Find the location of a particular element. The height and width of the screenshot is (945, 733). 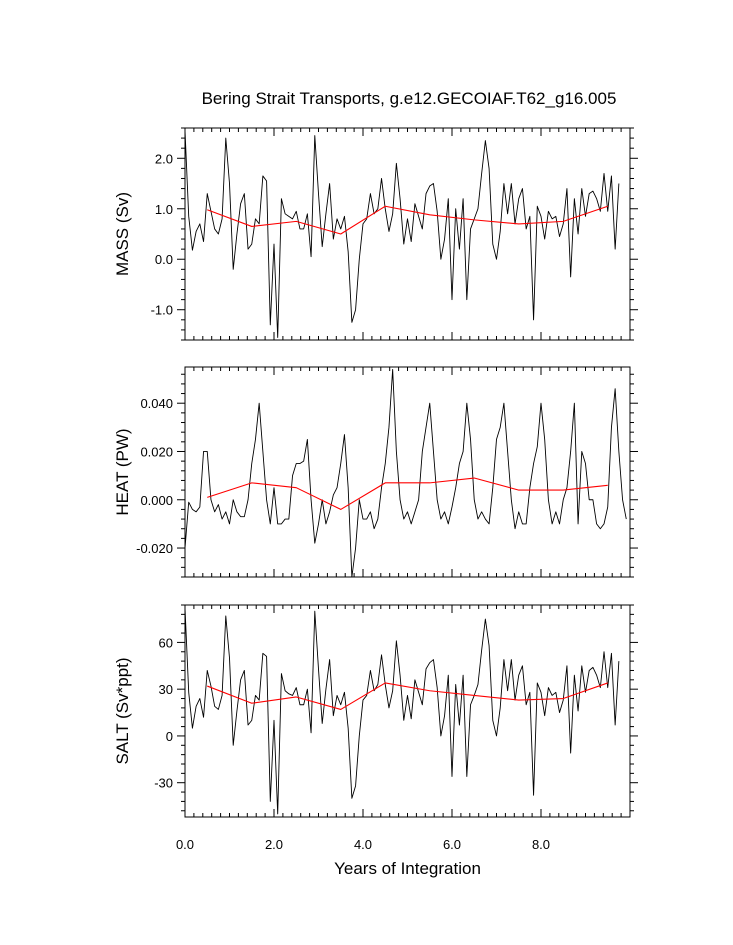

salt-x-tick-label: 2.0 is located at coordinates (274, 844).